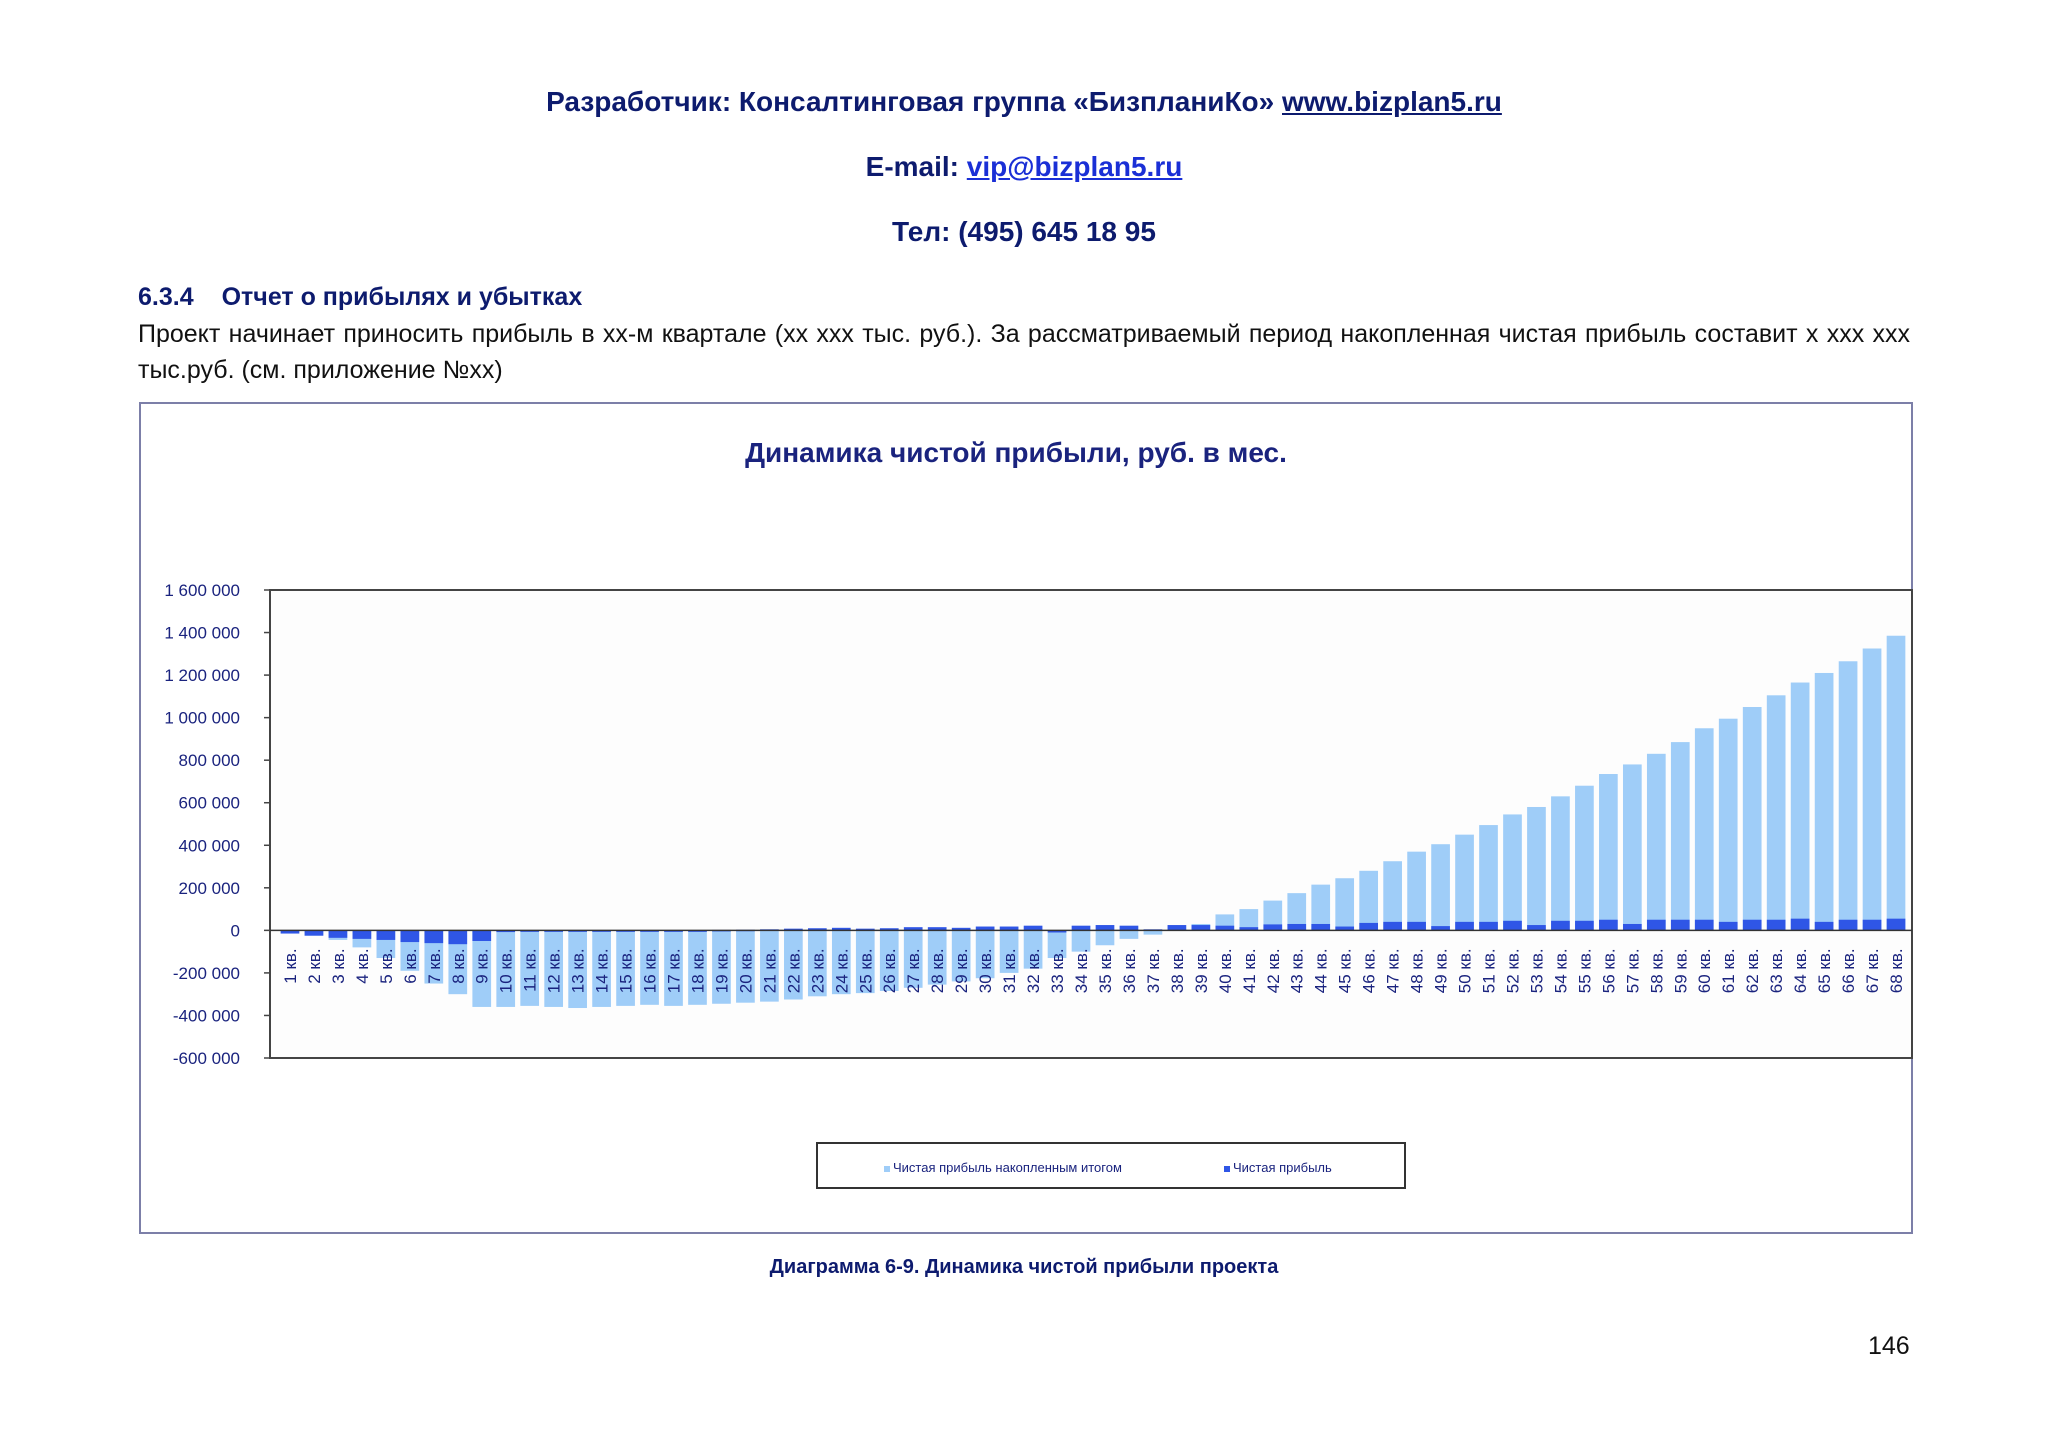  I want to click on x-tick-label: 37 кв., so click(1153, 970).